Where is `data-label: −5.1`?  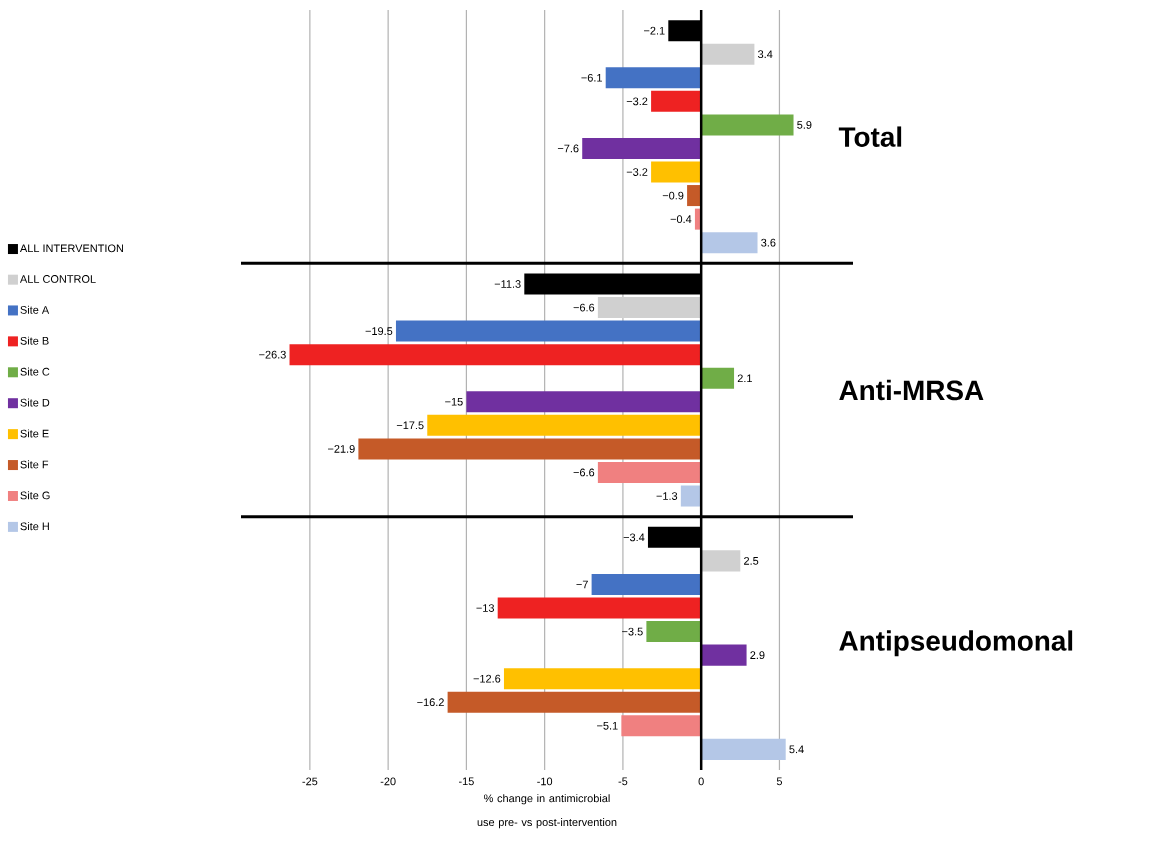
data-label: −5.1 is located at coordinates (607, 725).